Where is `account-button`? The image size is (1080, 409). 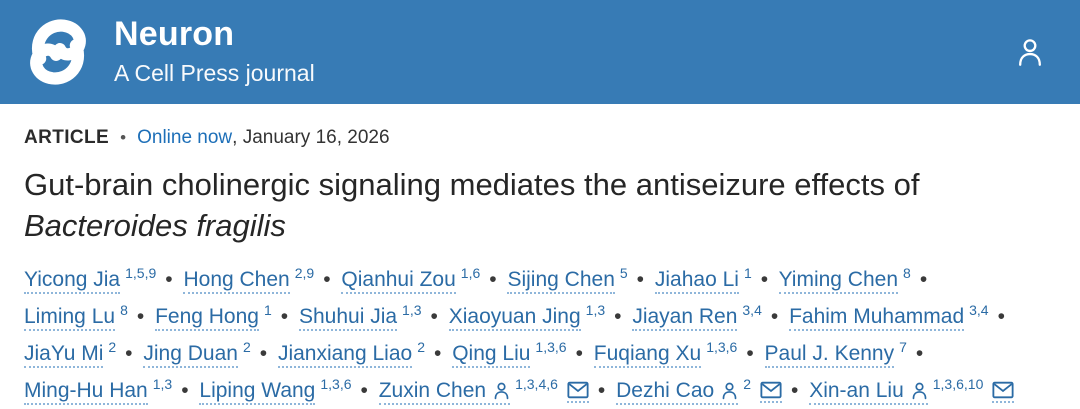 account-button is located at coordinates (1030, 52).